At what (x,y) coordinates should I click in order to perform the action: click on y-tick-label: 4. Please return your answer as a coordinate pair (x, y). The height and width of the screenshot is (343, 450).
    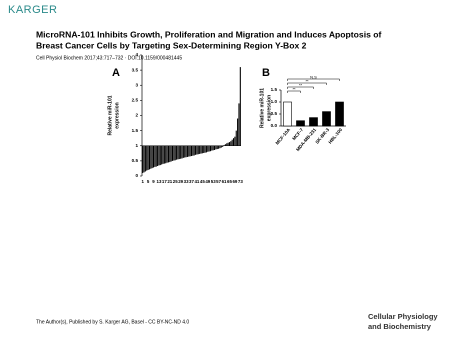
    Looking at the image, I should click on (136, 54).